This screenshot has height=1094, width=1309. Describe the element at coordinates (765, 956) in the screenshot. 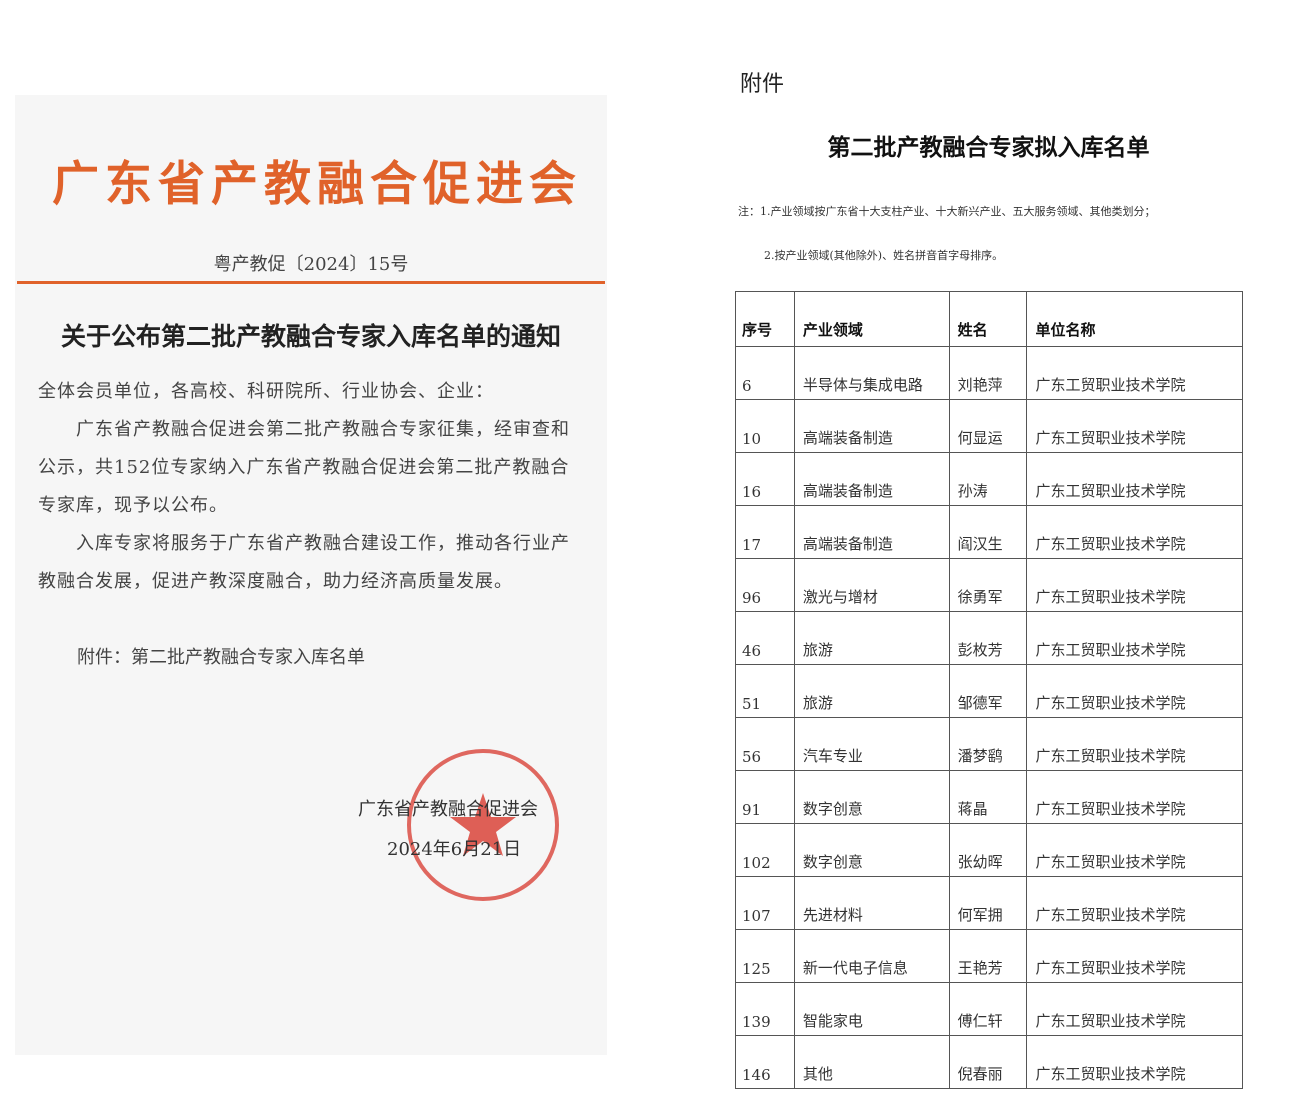

I see `serial-cell: 125` at that location.